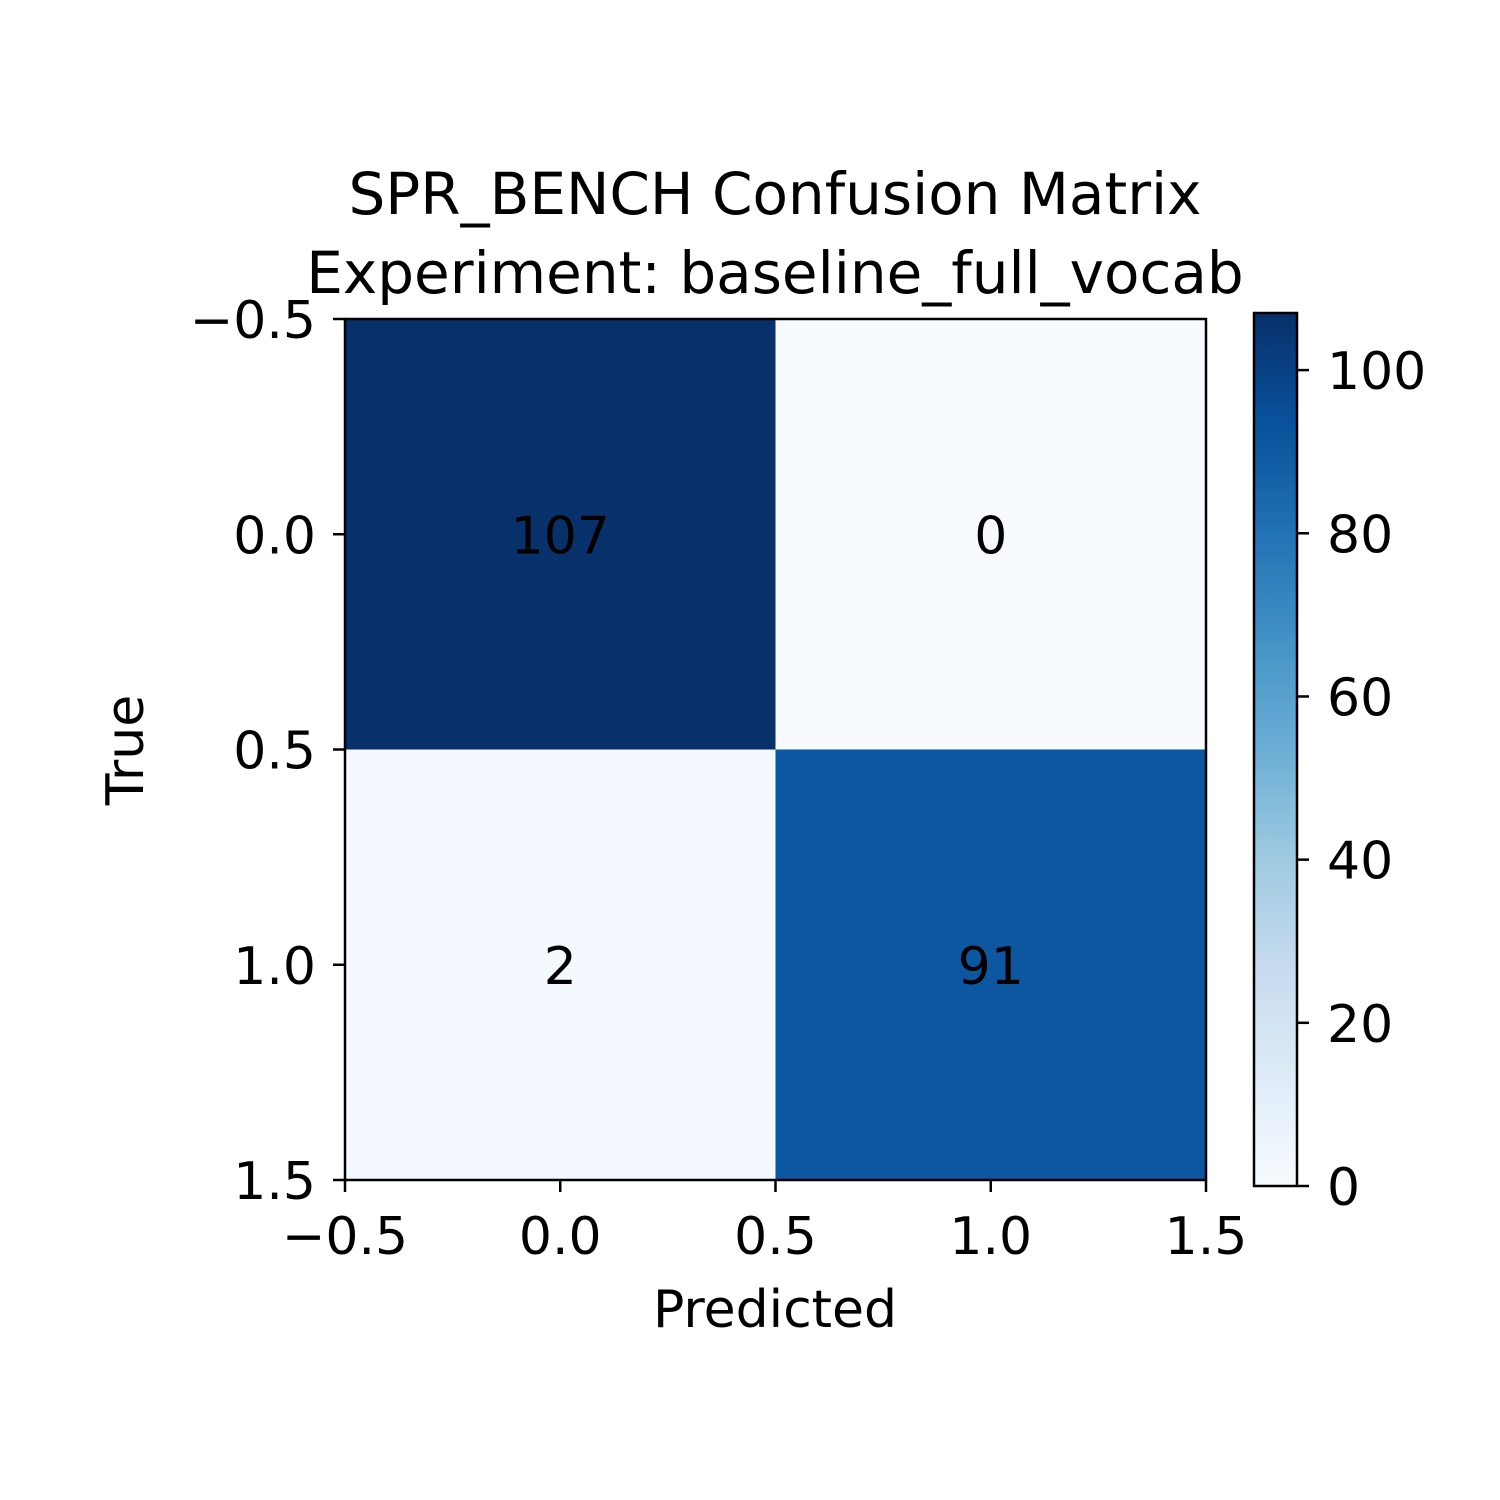  What do you see at coordinates (1206, 1237) in the screenshot?
I see `x-tick-label: 1.5` at bounding box center [1206, 1237].